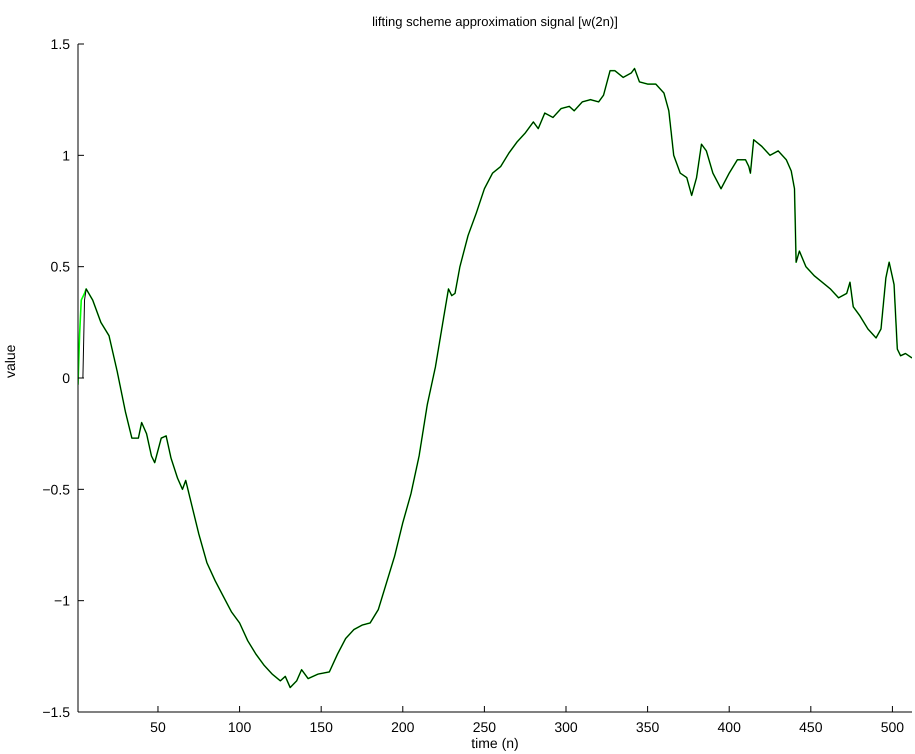 This screenshot has width=915, height=754. Describe the element at coordinates (322, 726) in the screenshot. I see `x-tick-label: 150` at that location.